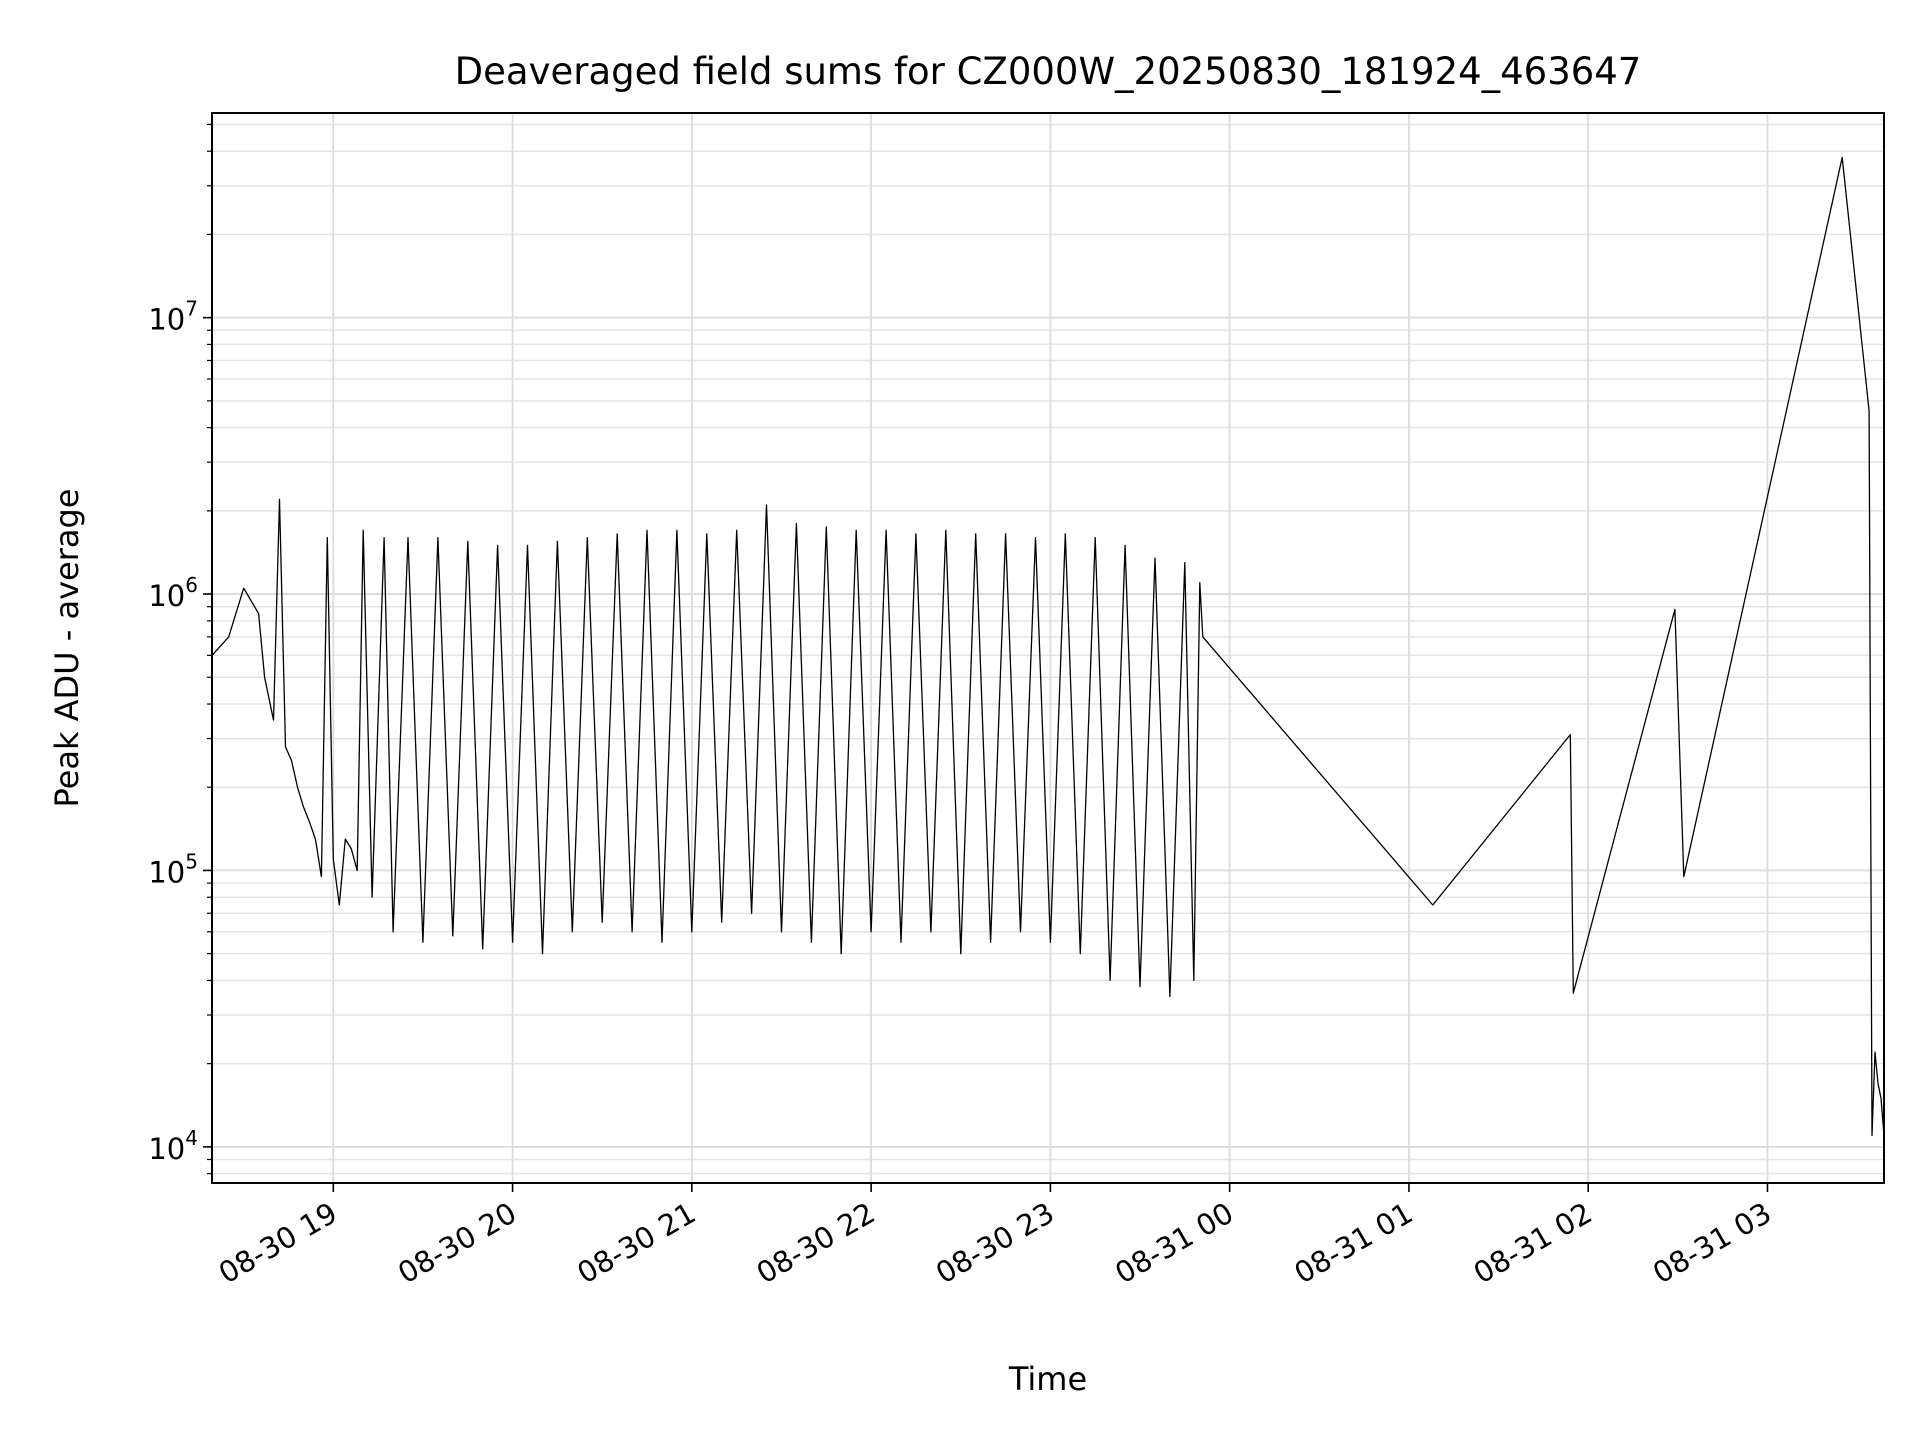  What do you see at coordinates (1047, 1379) in the screenshot?
I see `x-axis-title: Time` at bounding box center [1047, 1379].